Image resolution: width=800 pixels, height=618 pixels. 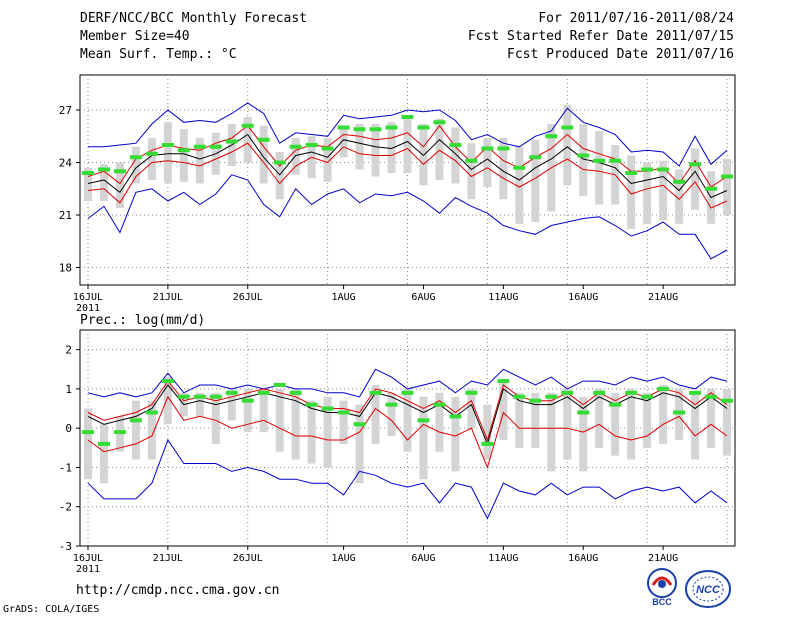 What do you see at coordinates (193, 18) in the screenshot?
I see `chart-title: DERF/NCC/BCC Monthly Forecast` at bounding box center [193, 18].